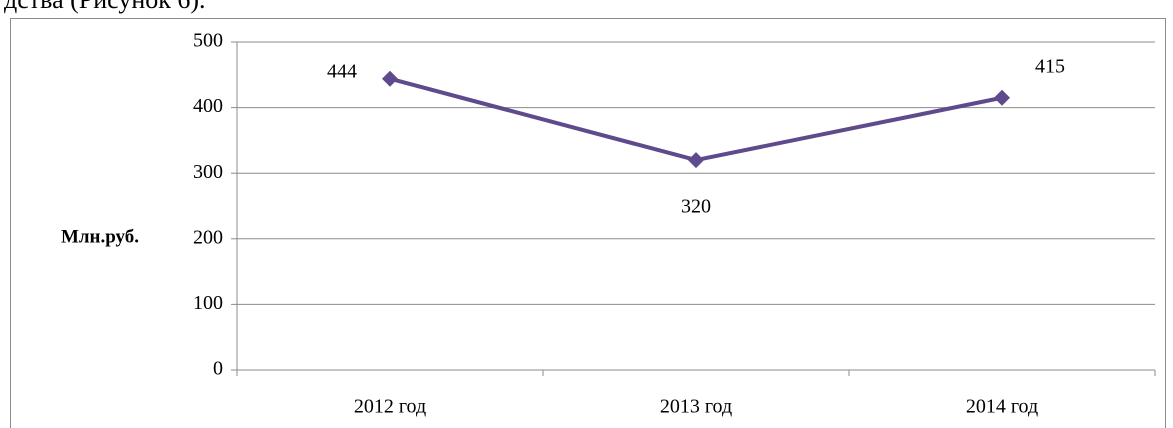 The width and height of the screenshot is (1173, 428). I want to click on caption-fragment: дства (Рисунок 6)., so click(105, 7).